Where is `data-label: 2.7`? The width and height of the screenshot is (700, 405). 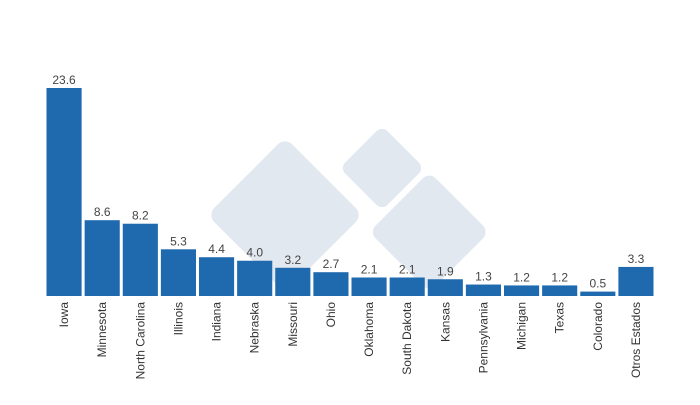 data-label: 2.7 is located at coordinates (331, 264).